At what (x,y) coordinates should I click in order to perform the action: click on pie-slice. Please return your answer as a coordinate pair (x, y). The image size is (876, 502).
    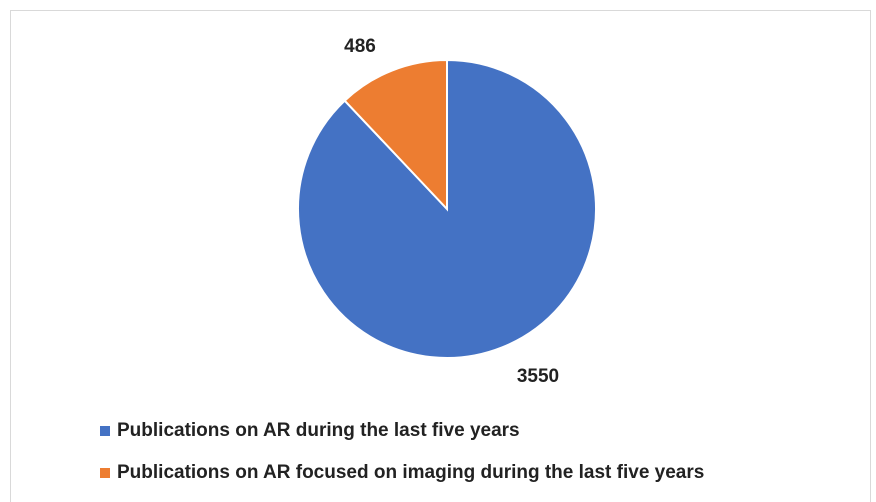
    Looking at the image, I should click on (395, 135).